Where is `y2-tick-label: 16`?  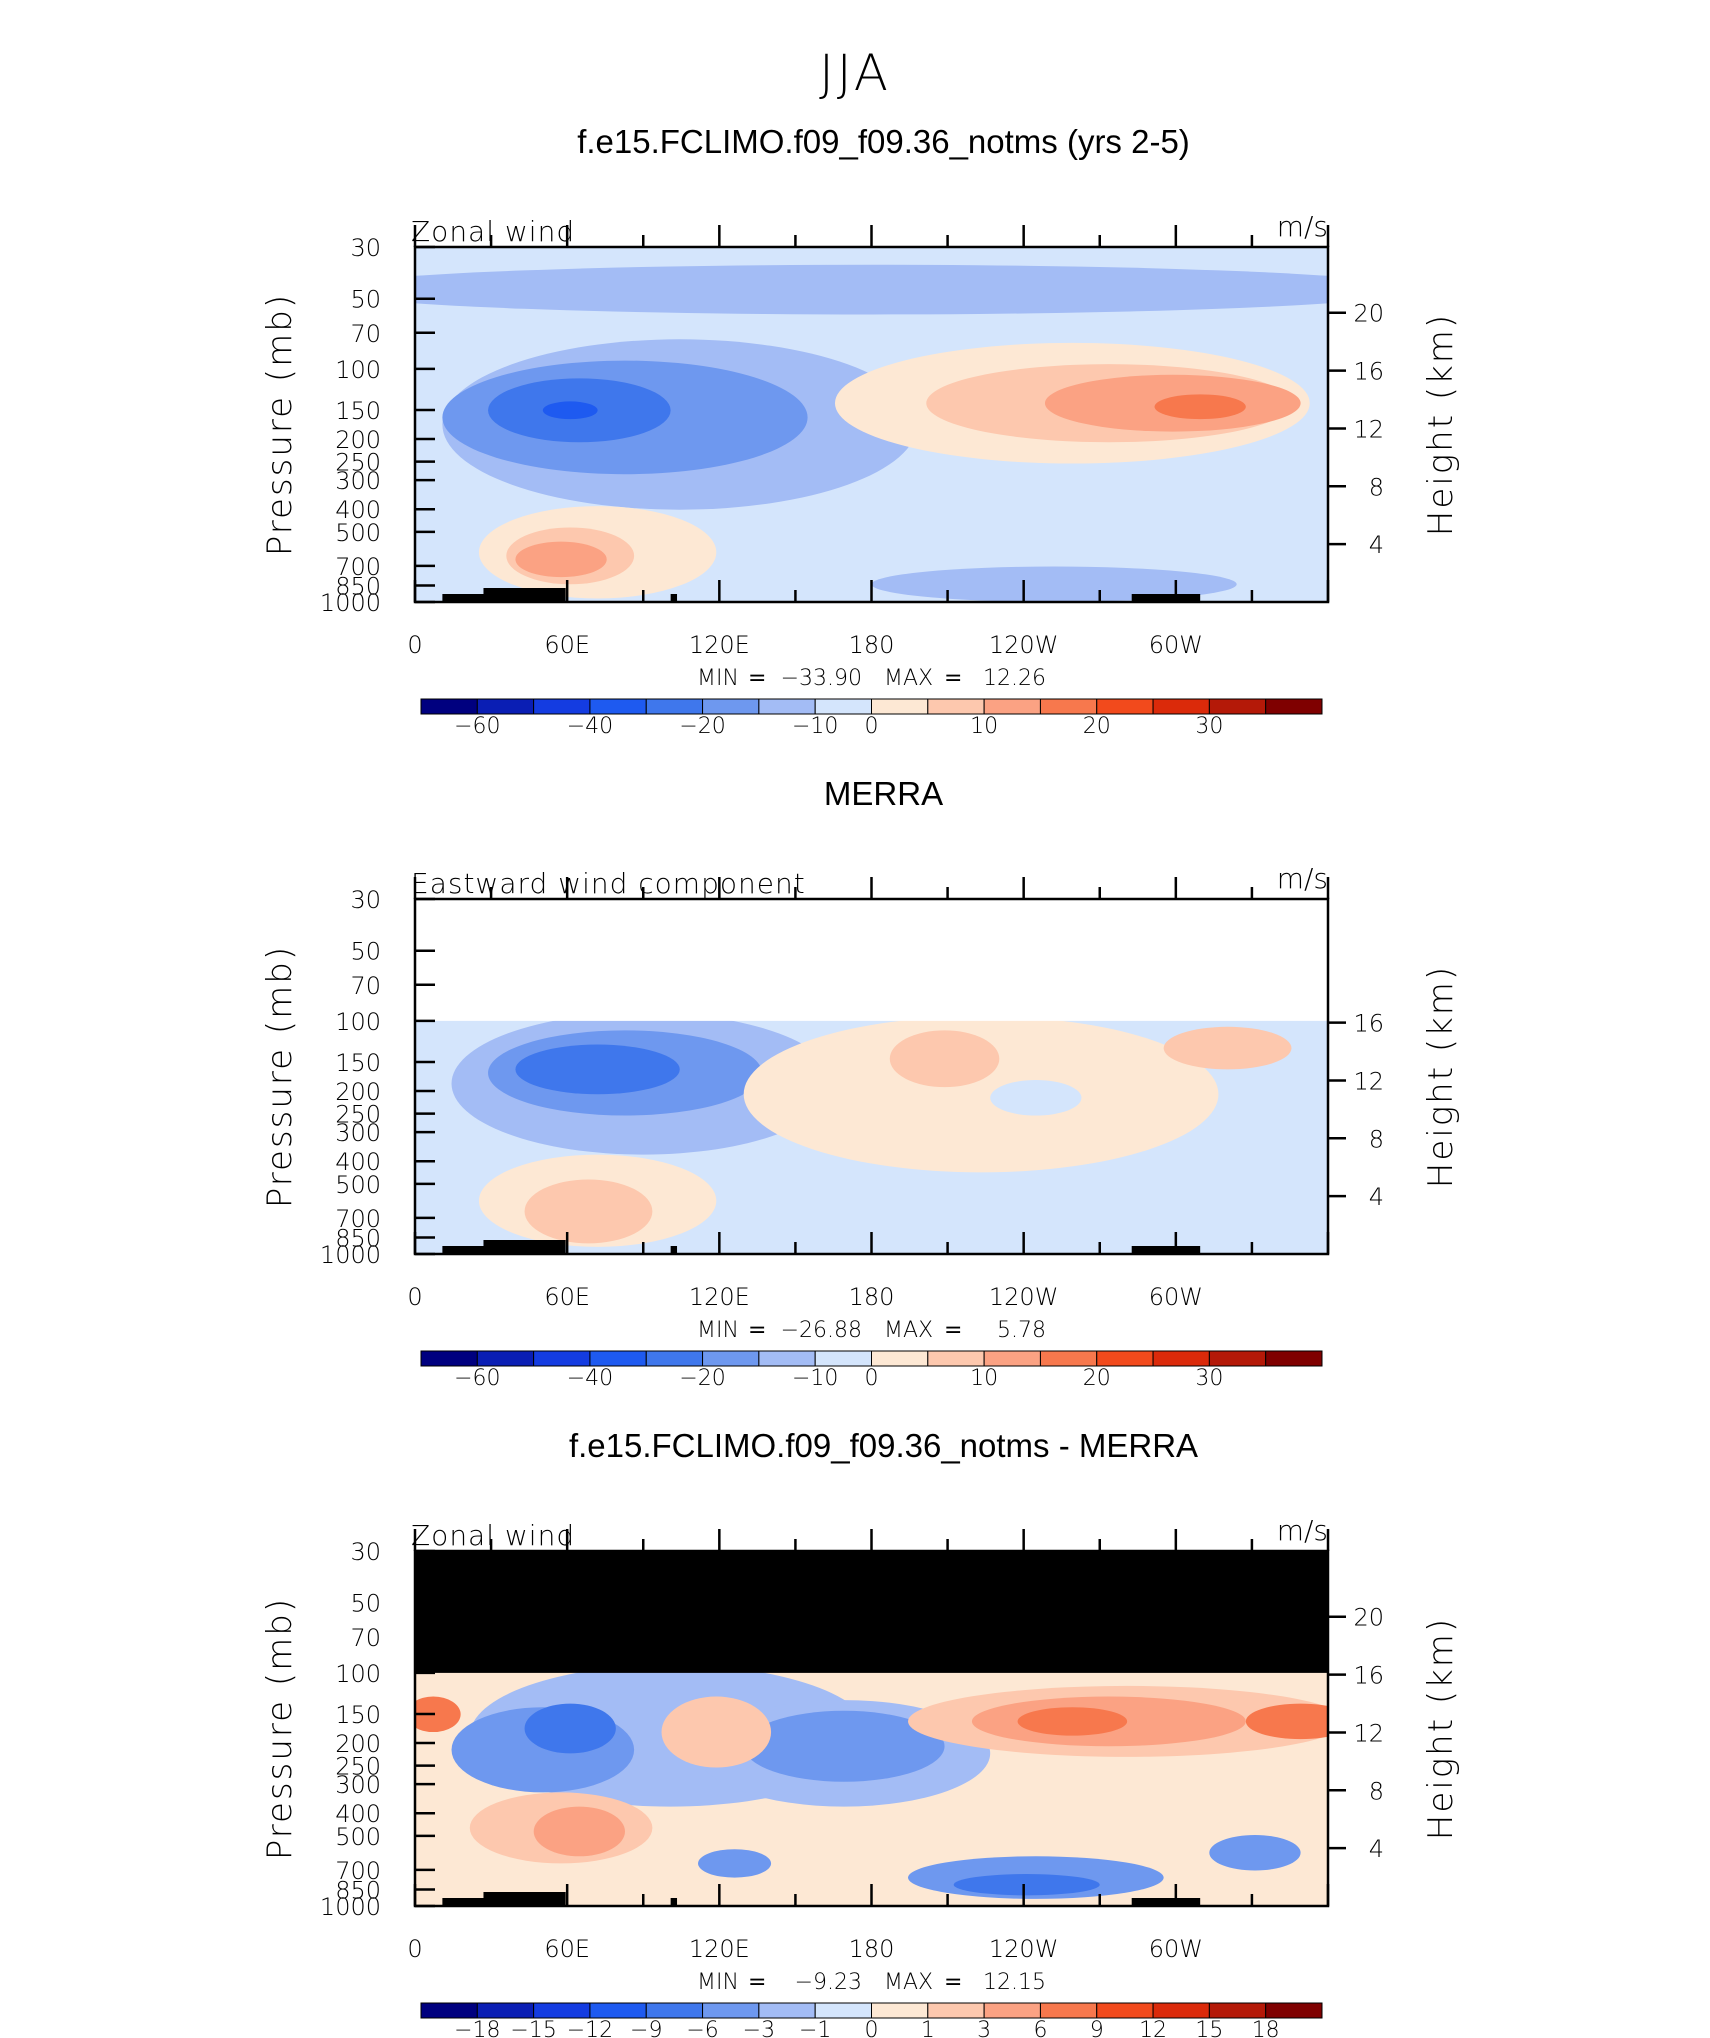 y2-tick-label: 16 is located at coordinates (1368, 372).